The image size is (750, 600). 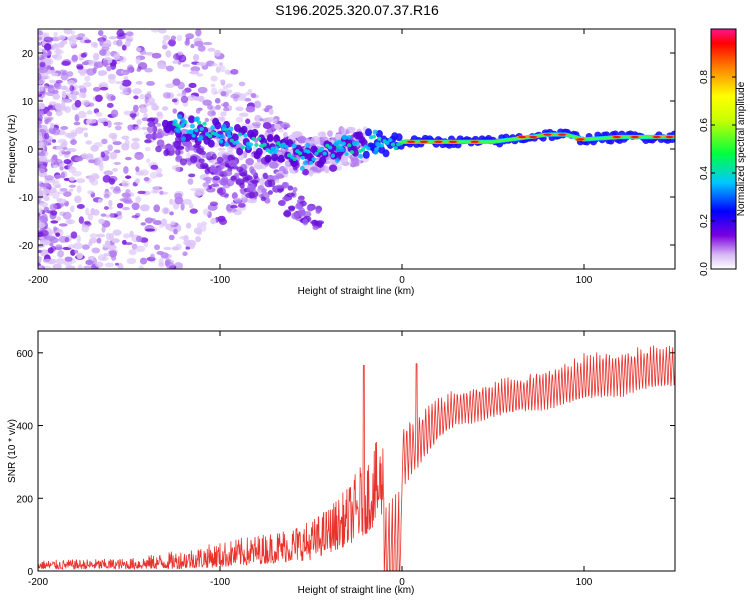 What do you see at coordinates (704, 125) in the screenshot?
I see `colorbar-tick-label: 0.6` at bounding box center [704, 125].